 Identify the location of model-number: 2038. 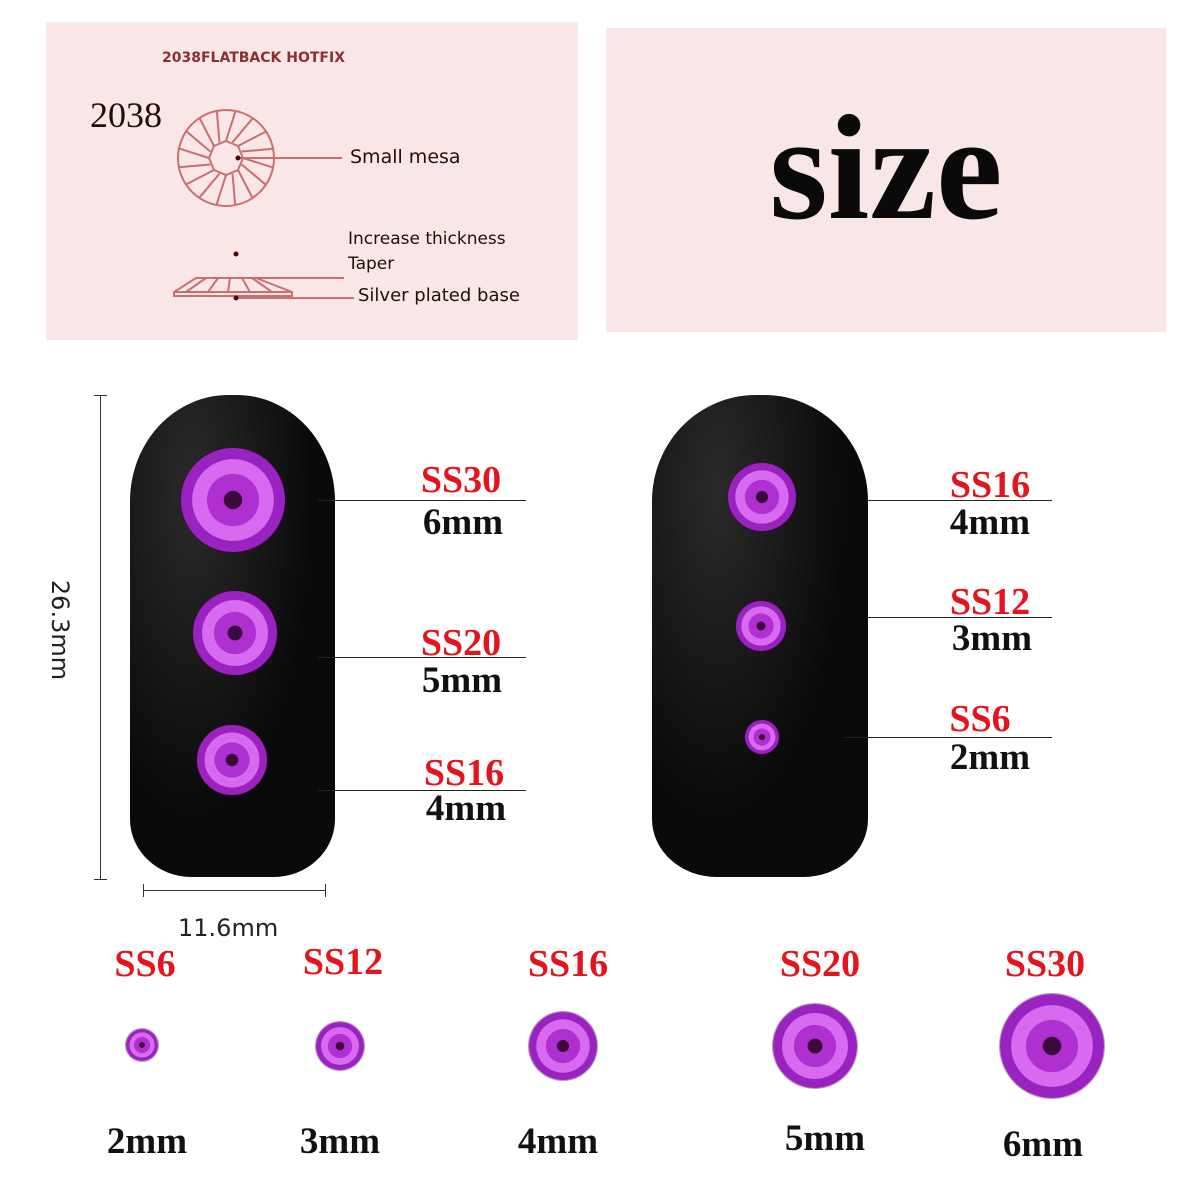
(126, 115).